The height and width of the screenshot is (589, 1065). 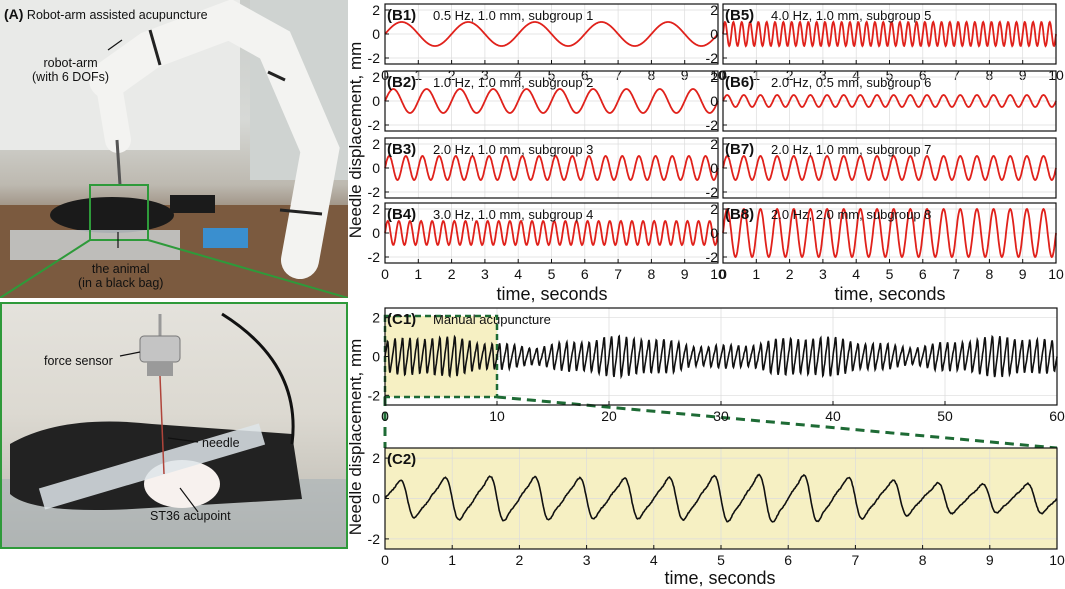 I want to click on y-axis-label-bottom: Needle displacement, mm, so click(x=355, y=437).